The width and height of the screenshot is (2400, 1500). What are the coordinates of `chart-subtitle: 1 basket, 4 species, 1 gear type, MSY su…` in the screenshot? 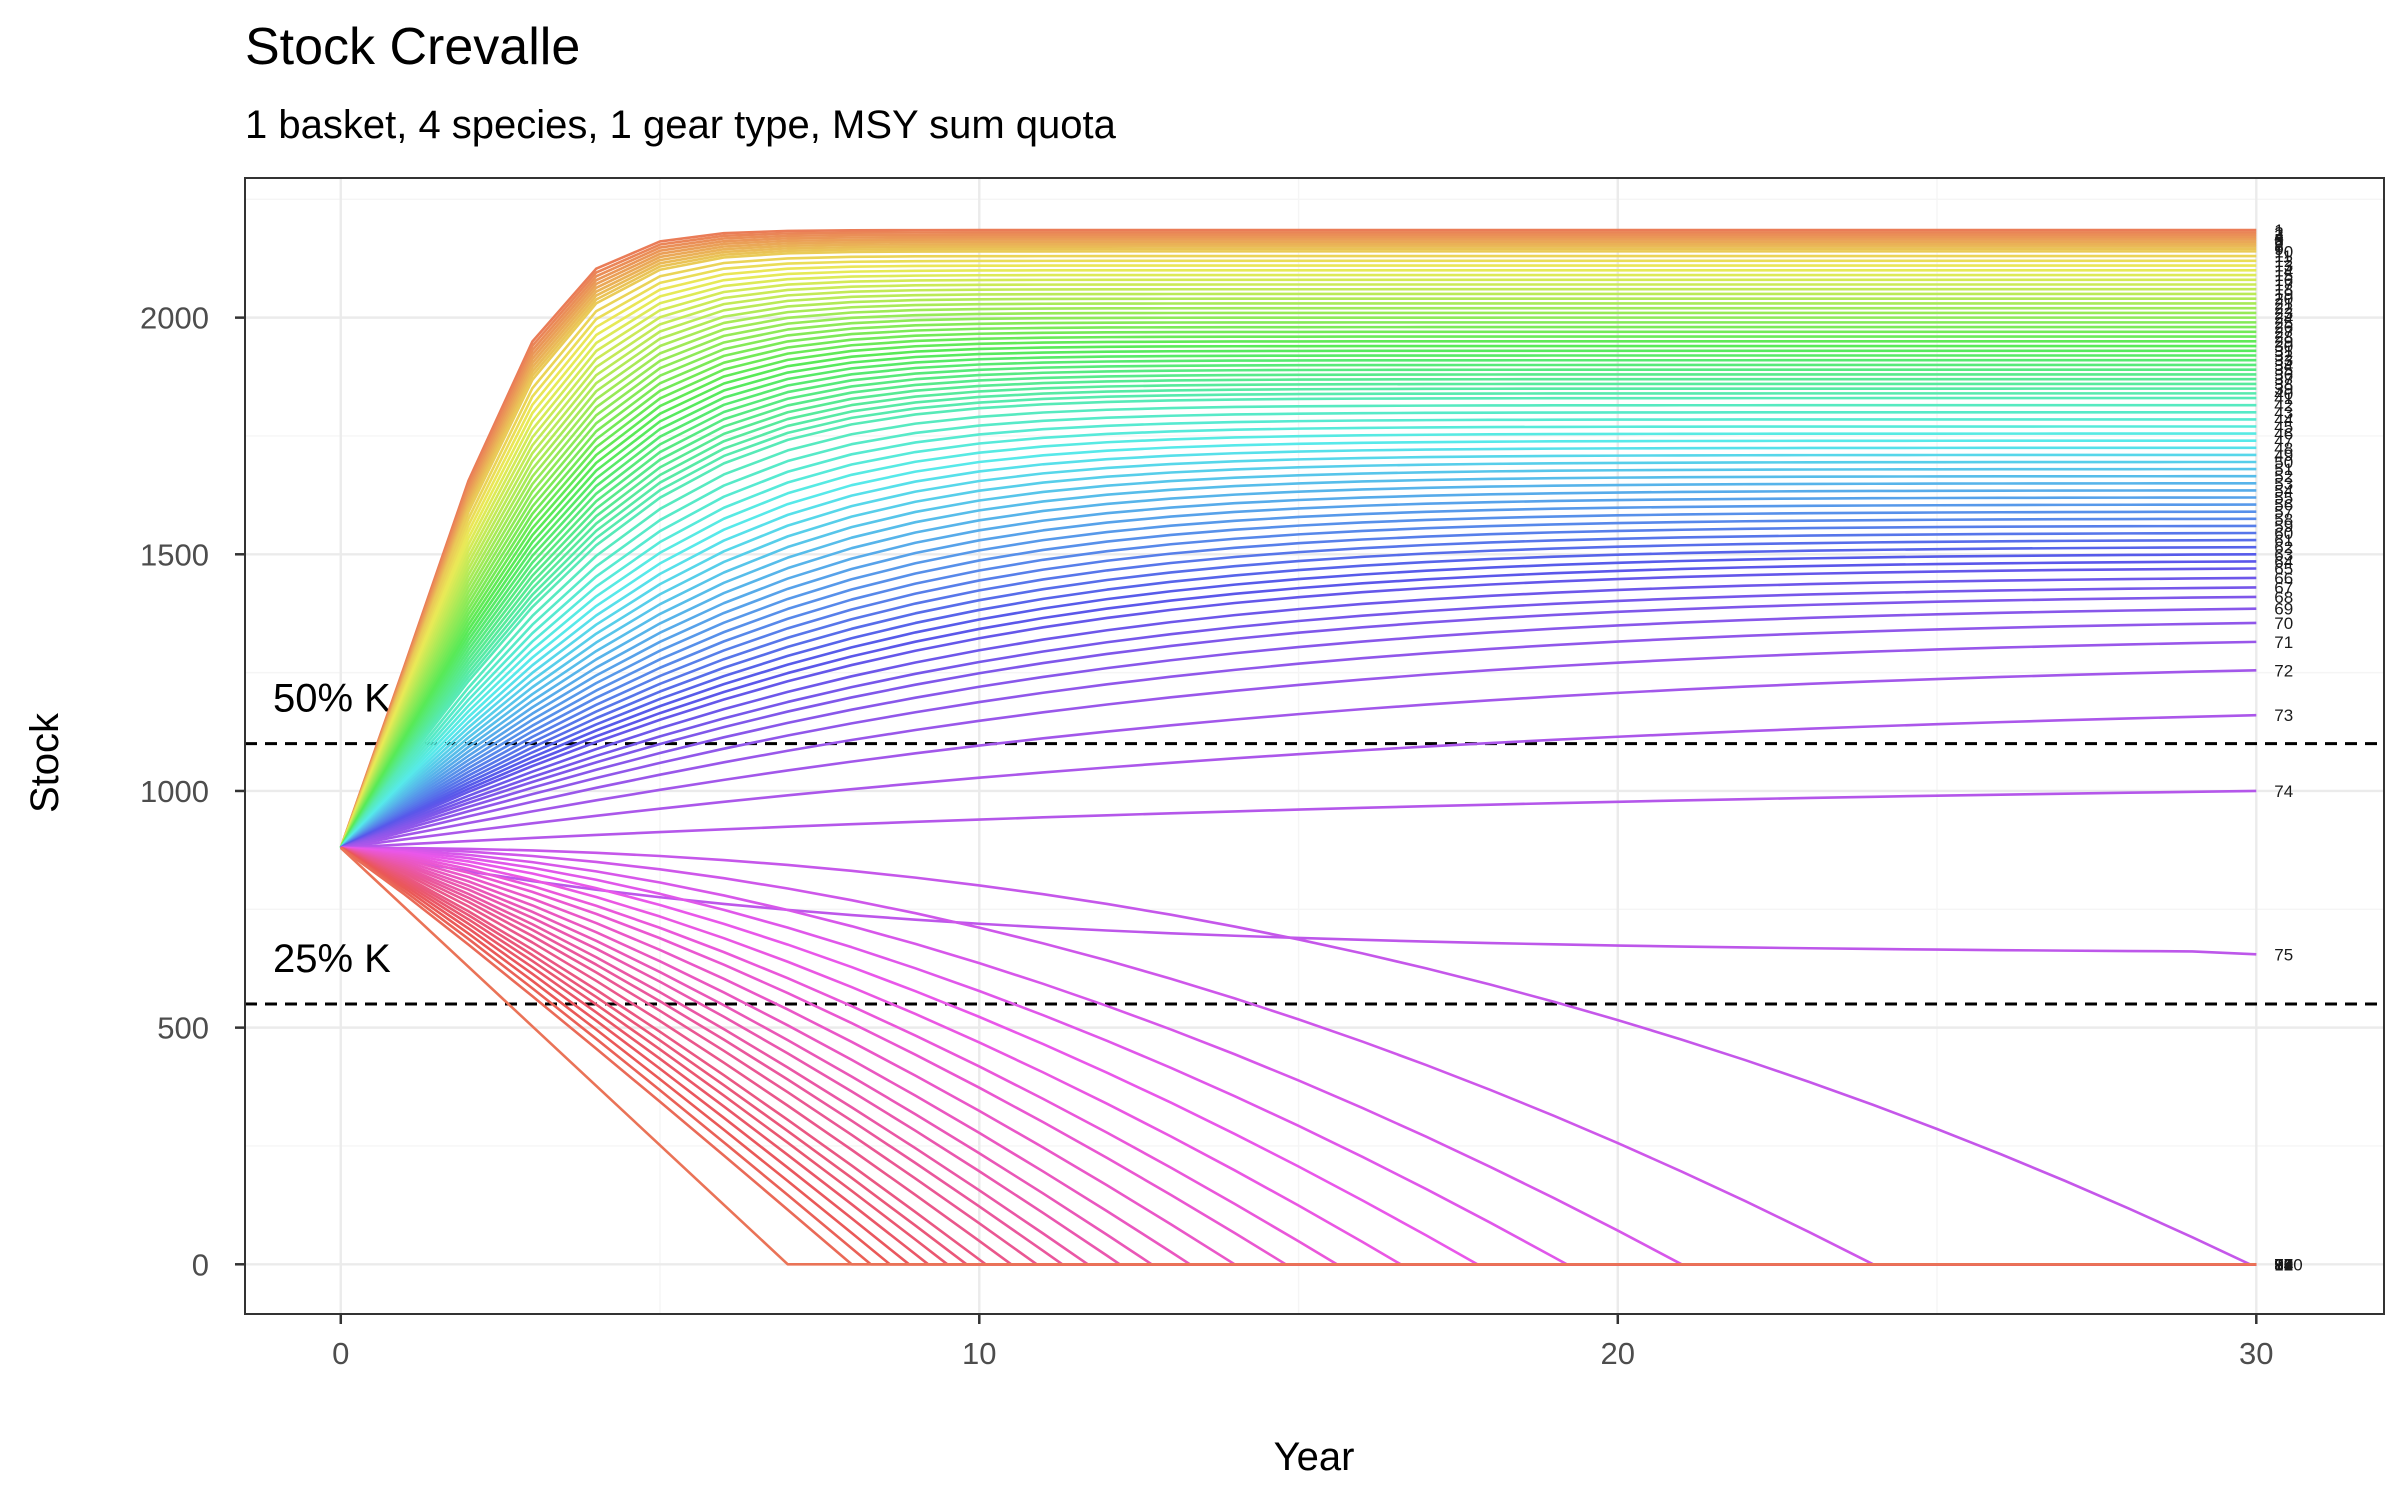 It's located at (681, 125).